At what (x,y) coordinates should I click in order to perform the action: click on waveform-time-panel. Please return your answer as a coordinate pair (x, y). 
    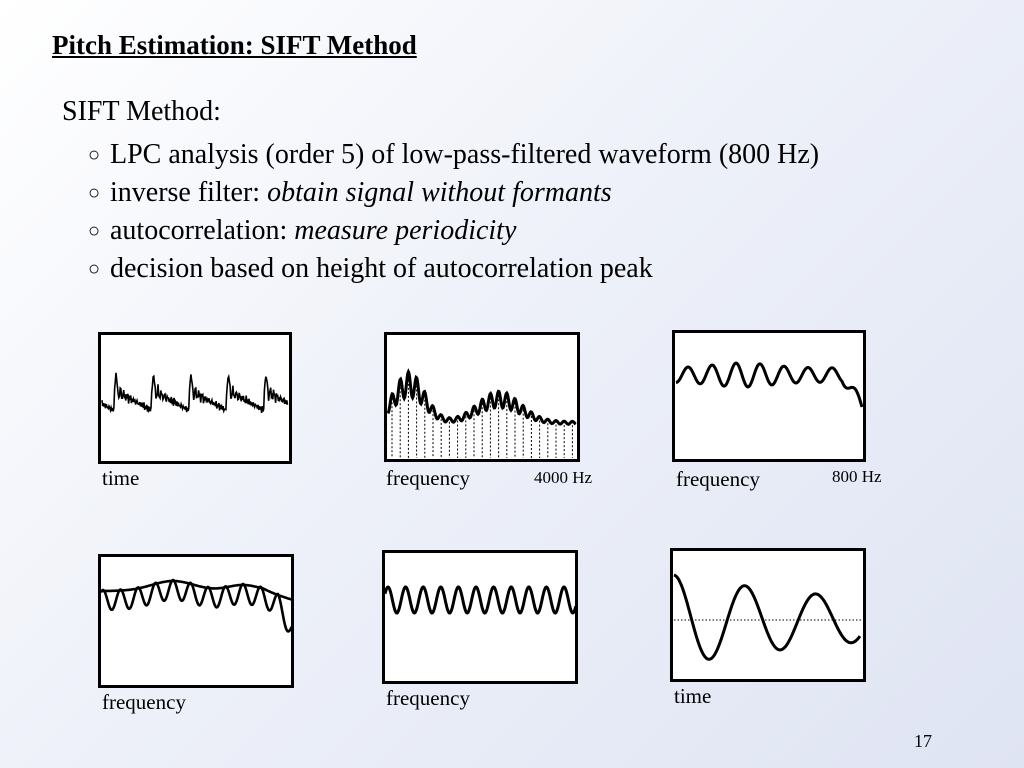
    Looking at the image, I should click on (195, 398).